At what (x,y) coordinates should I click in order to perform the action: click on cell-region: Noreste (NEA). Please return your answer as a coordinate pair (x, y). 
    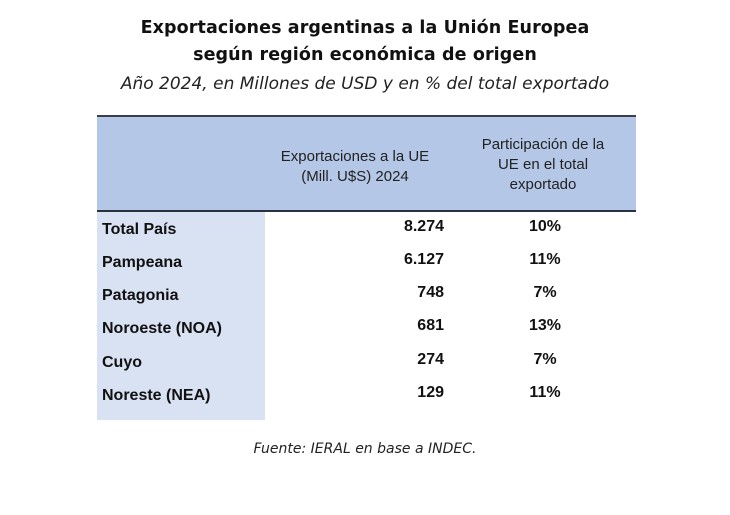
    Looking at the image, I should click on (156, 395).